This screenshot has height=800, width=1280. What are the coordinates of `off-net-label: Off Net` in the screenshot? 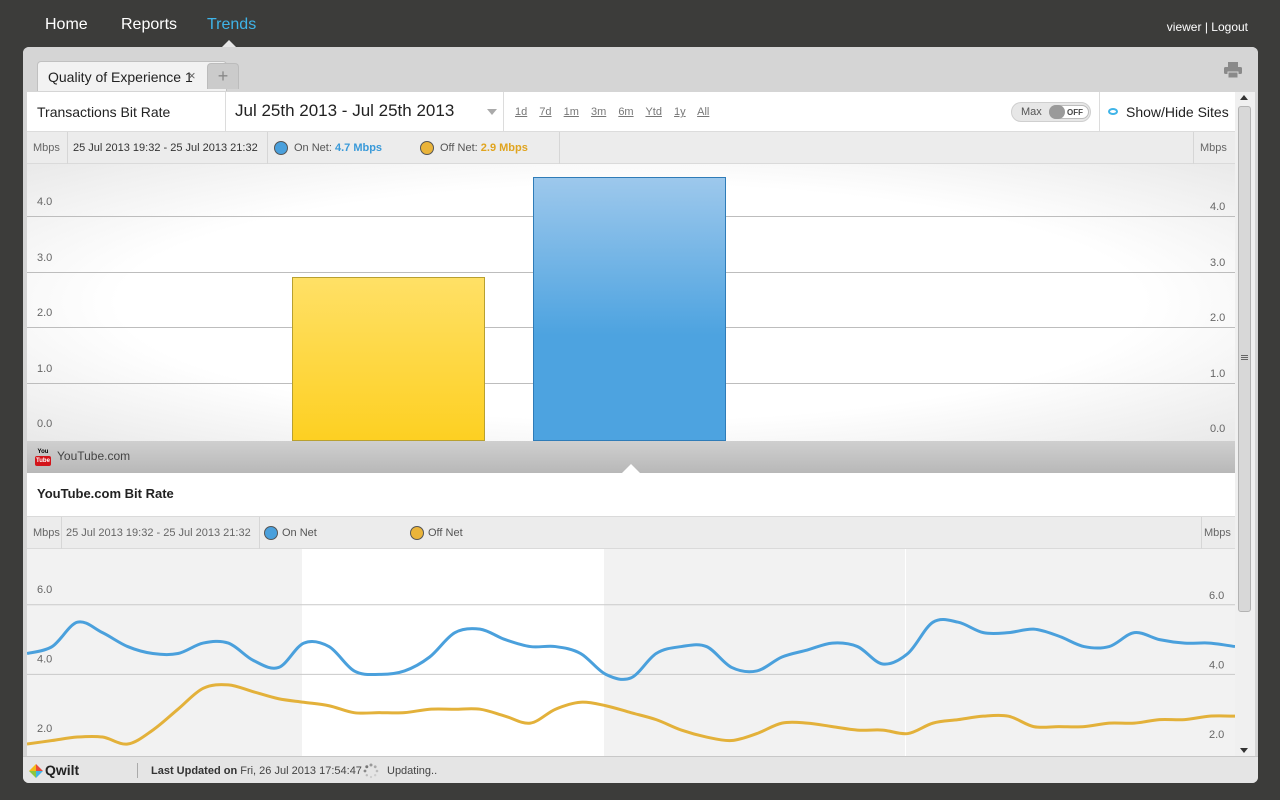 It's located at (445, 533).